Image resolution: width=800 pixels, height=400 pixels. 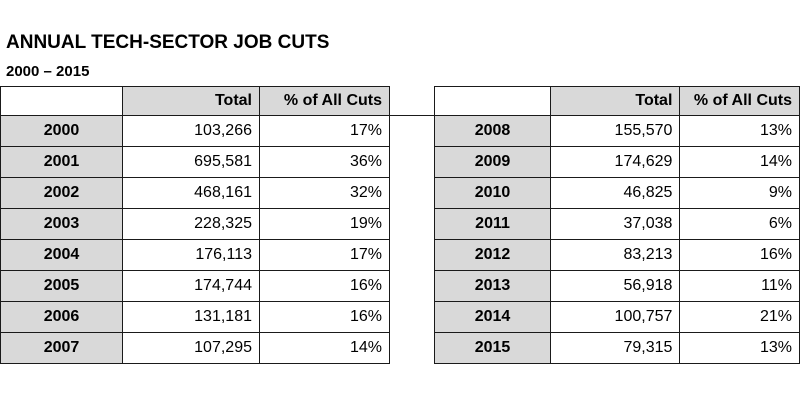 I want to click on year-cell: 2002, so click(x=61, y=193).